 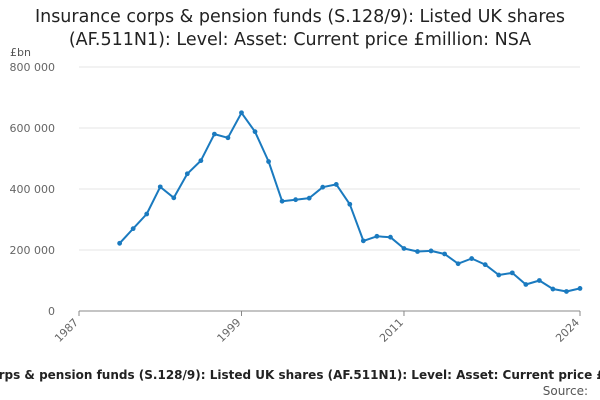 What do you see at coordinates (33, 67) in the screenshot?
I see `y-tick-label: 800 000` at bounding box center [33, 67].